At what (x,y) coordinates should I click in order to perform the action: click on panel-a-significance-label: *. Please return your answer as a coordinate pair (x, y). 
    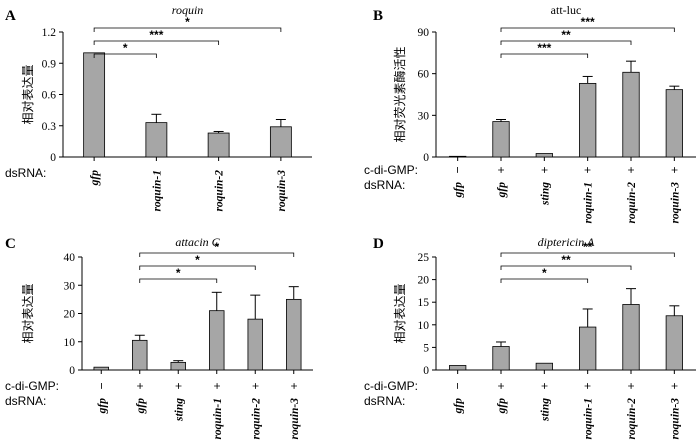
    Looking at the image, I should click on (187, 22).